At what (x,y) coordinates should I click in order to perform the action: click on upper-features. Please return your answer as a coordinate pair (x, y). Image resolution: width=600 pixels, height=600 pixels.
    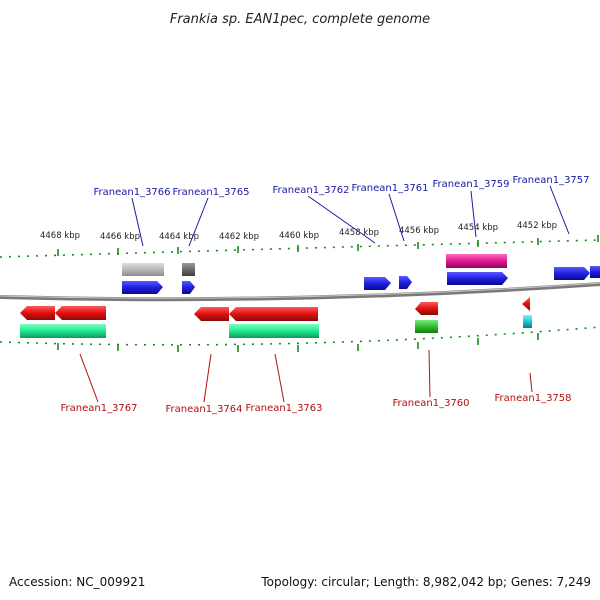
    Looking at the image, I should click on (361, 274).